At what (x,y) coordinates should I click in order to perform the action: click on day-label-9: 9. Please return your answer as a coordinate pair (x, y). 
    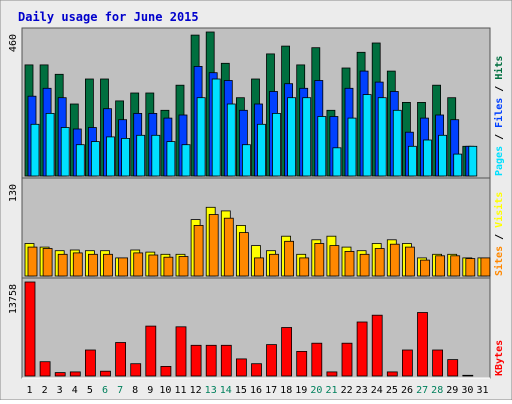
    Looking at the image, I should click on (150, 390).